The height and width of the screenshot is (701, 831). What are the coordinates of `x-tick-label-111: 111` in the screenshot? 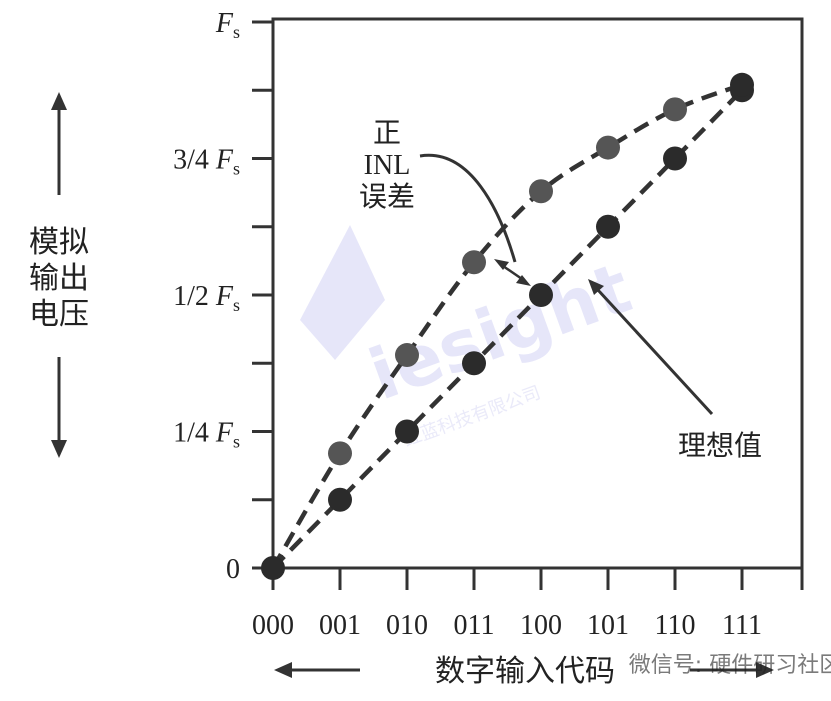 It's located at (742, 625).